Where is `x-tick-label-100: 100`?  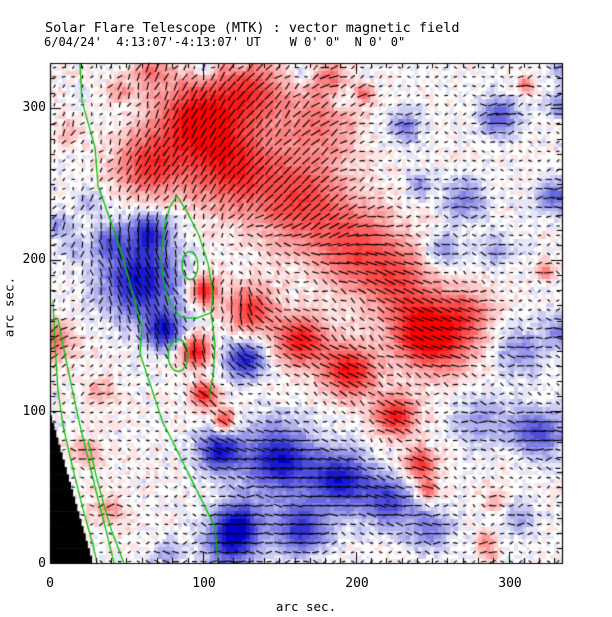
x-tick-label-100: 100 is located at coordinates (204, 583).